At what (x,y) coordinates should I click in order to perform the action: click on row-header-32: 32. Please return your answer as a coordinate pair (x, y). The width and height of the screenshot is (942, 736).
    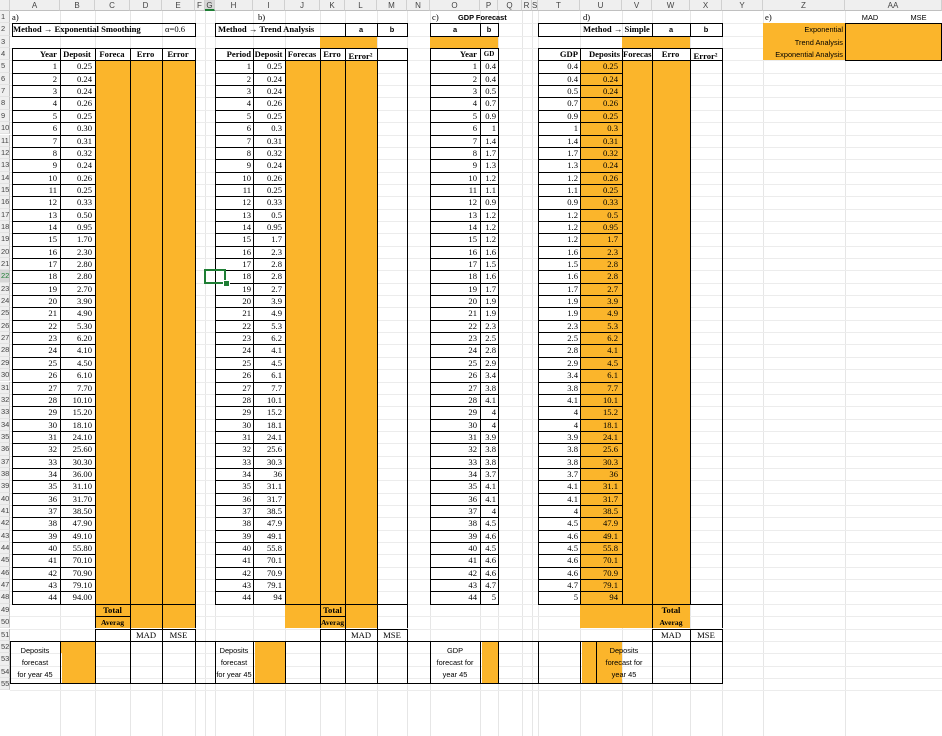
    Looking at the image, I should click on (5, 400).